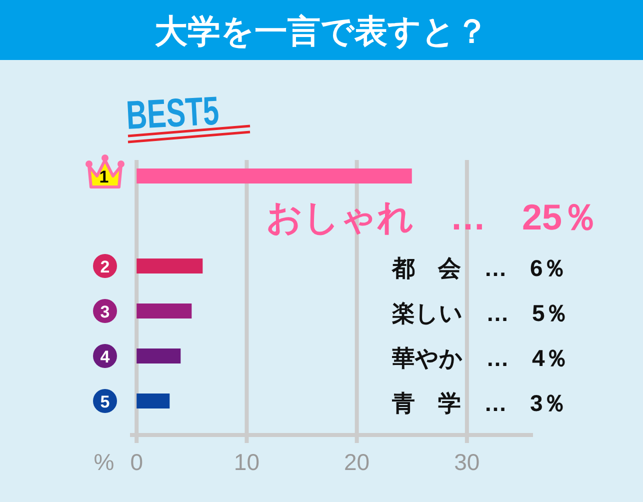 The image size is (643, 502). What do you see at coordinates (478, 268) in the screenshot?
I see `annotation: 都 会 … 6％` at bounding box center [478, 268].